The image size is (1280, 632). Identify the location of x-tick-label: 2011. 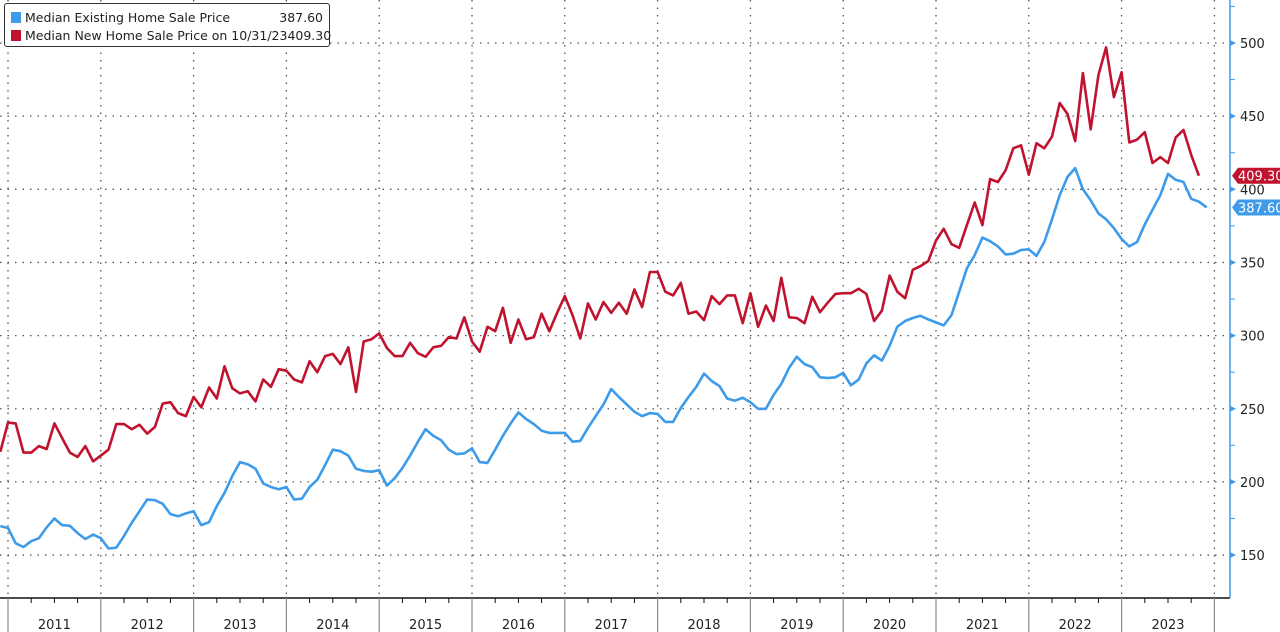
(54, 625).